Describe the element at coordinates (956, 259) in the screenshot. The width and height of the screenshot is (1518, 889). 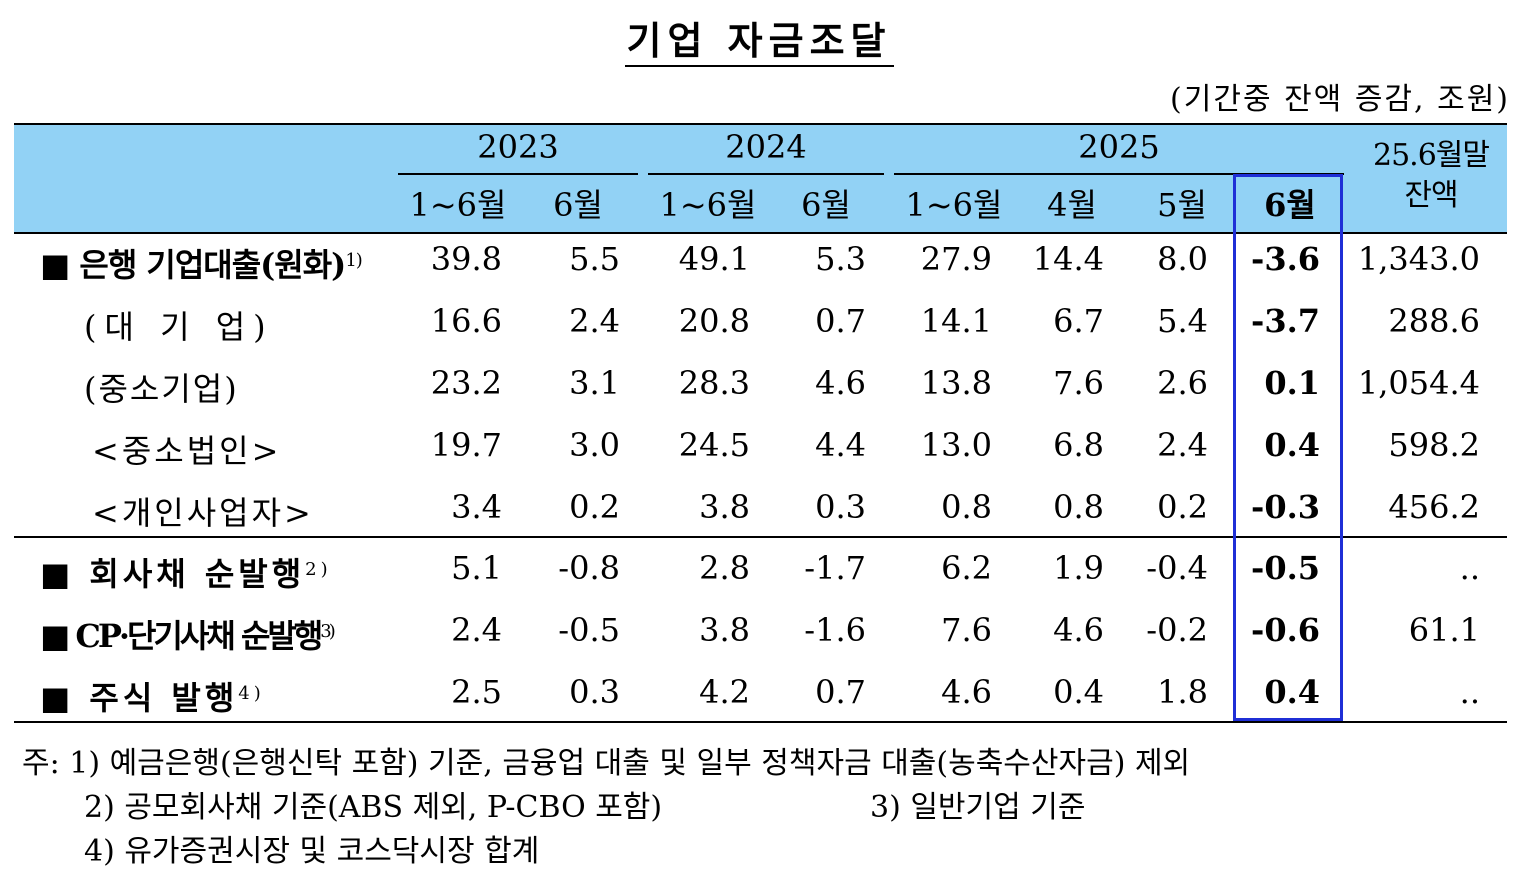
I see `table-cell: 27.9` at that location.